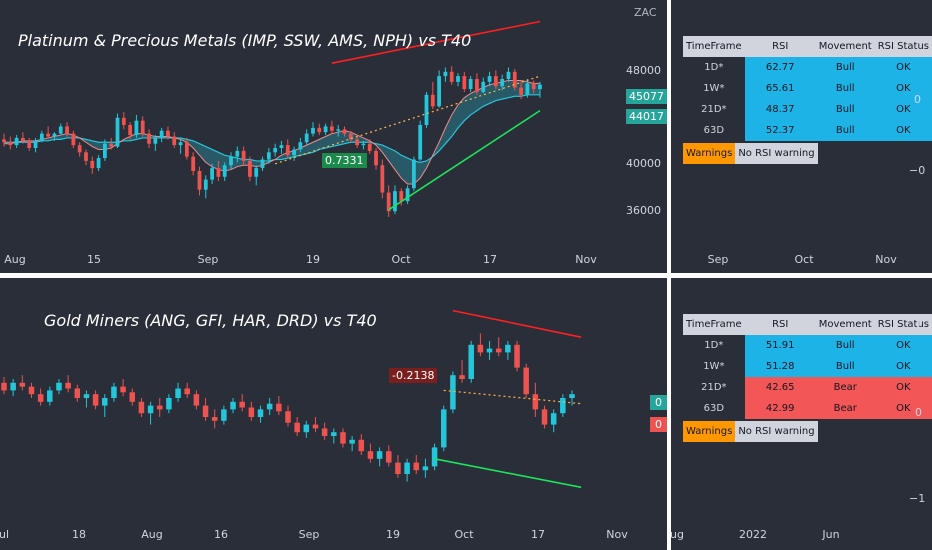 Image resolution: width=932 pixels, height=550 pixels. What do you see at coordinates (658, 402) in the screenshot?
I see `bottom-badge-1: 0` at bounding box center [658, 402].